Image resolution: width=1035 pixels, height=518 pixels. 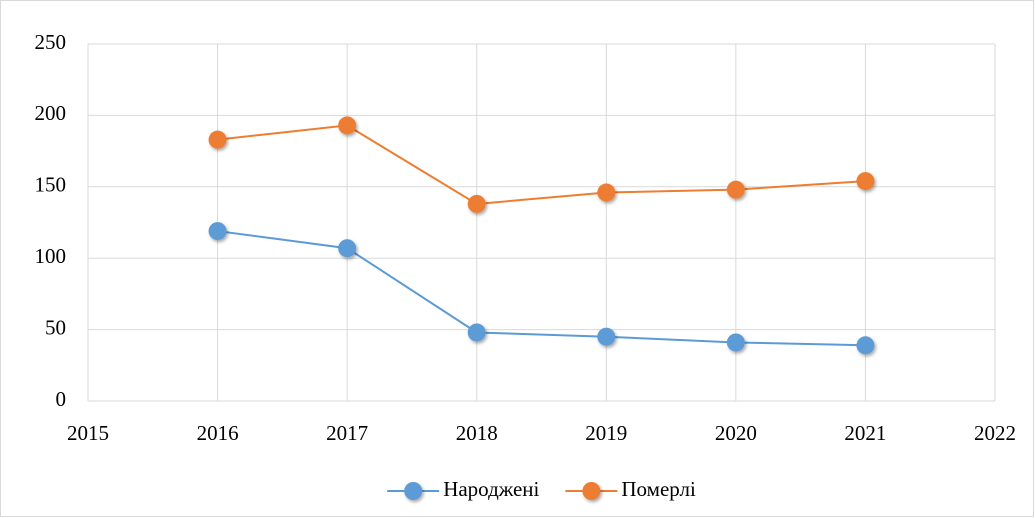 I want to click on legend: Народжені Померлі, so click(x=541, y=489).